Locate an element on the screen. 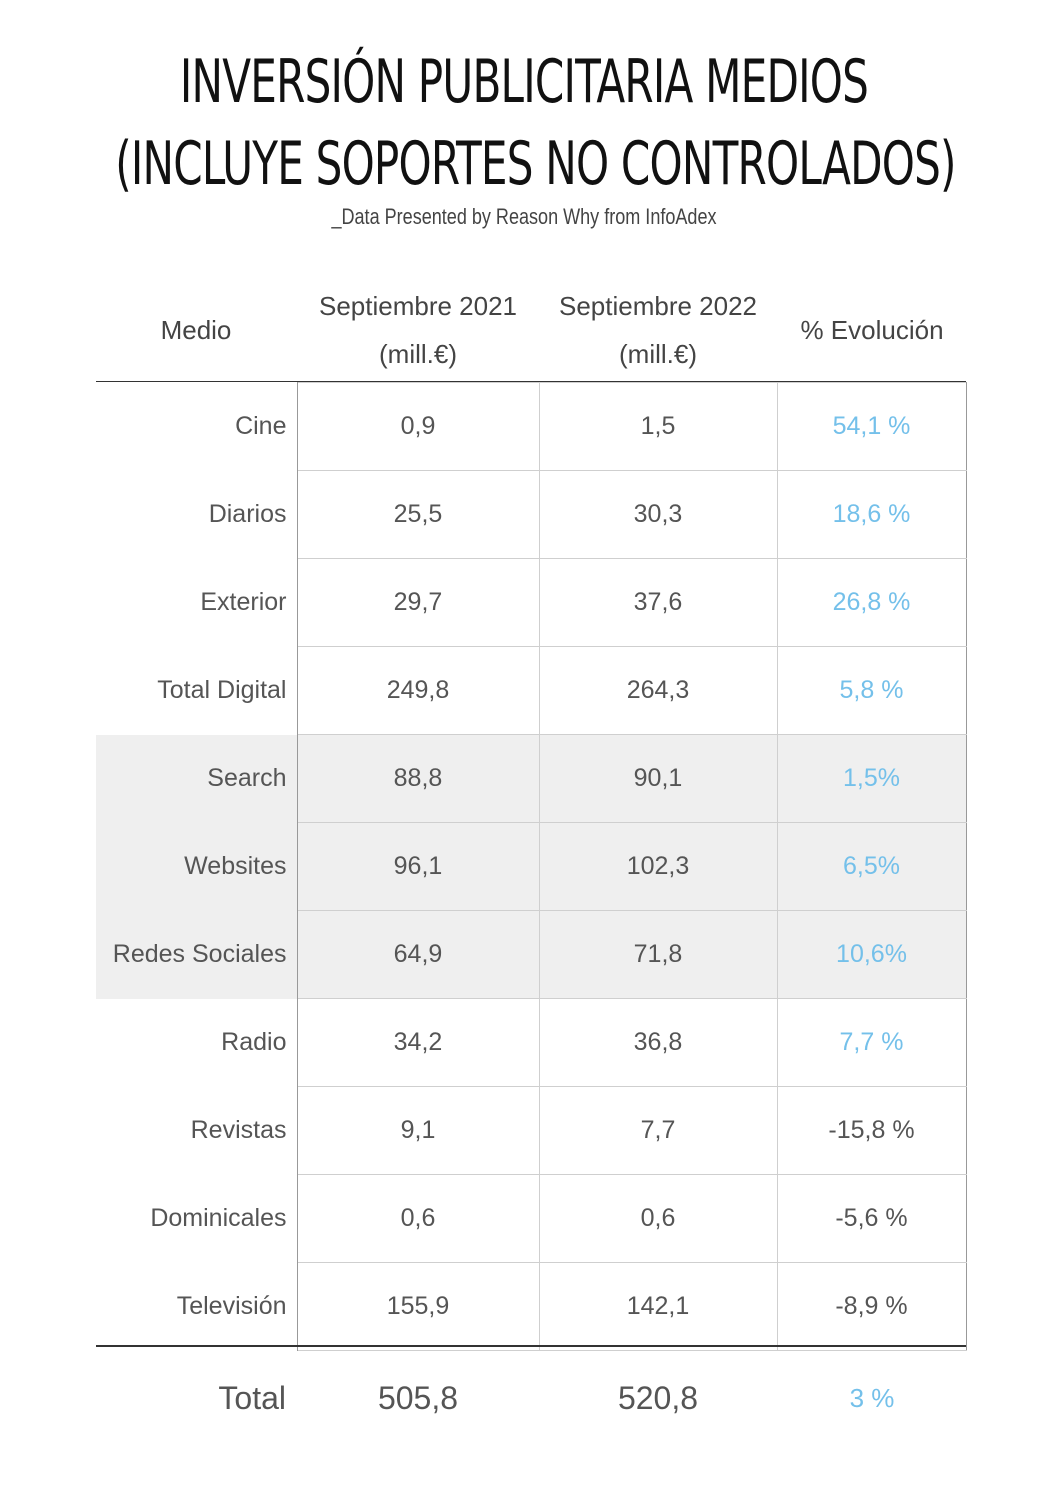 This screenshot has height=1500, width=1048. cell-evolucion: -8,9 % is located at coordinates (871, 1306).